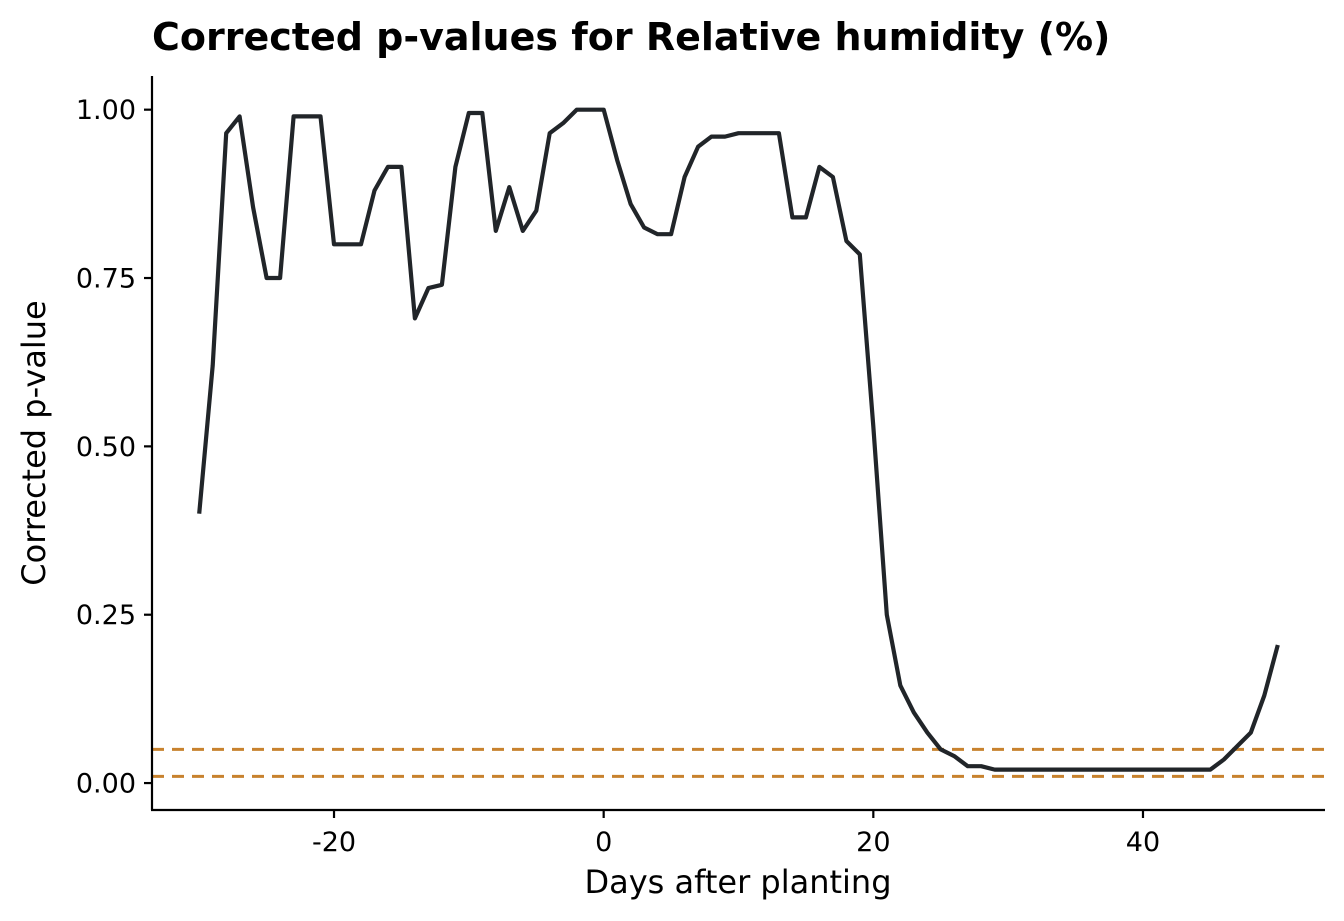 This screenshot has width=1344, height=921. Describe the element at coordinates (106, 279) in the screenshot. I see `y-tick-label: 0.75` at that location.